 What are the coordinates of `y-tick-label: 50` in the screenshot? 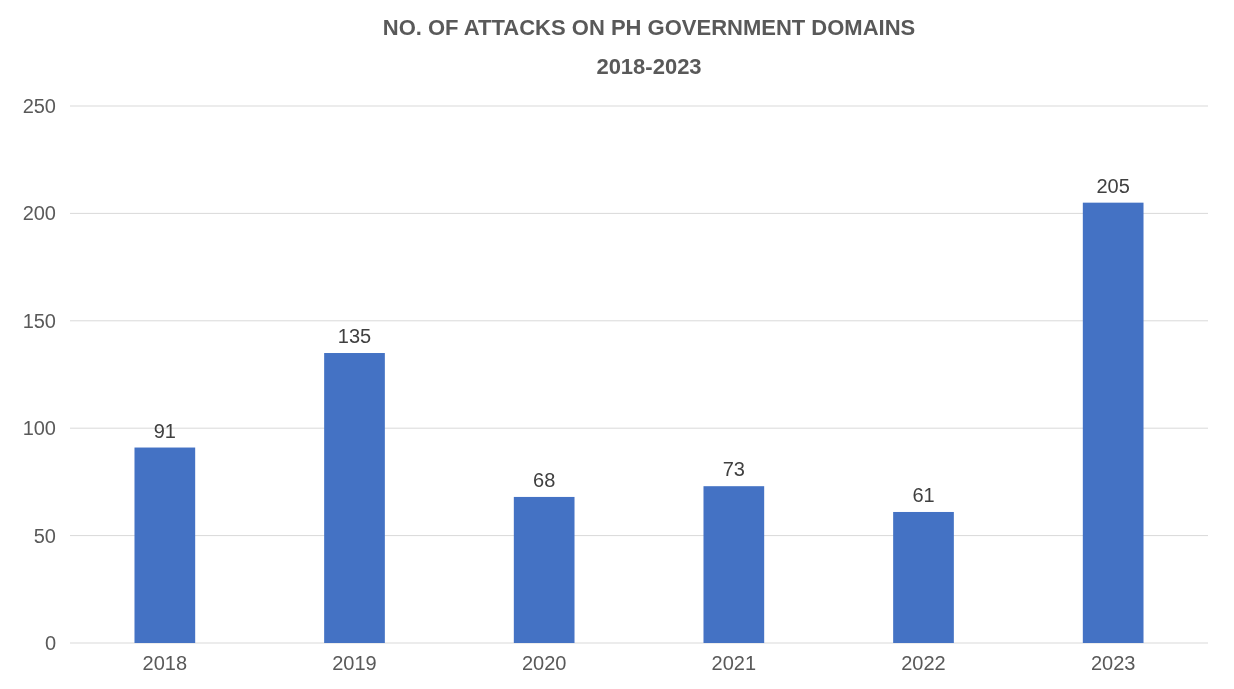 It's located at (44, 535).